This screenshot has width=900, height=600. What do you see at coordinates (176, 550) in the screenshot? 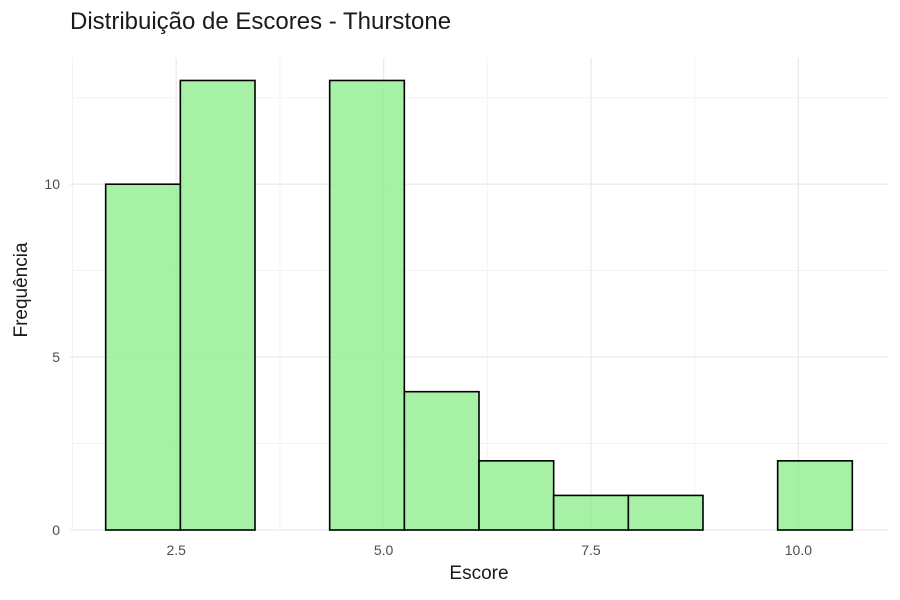
I see `x-tick-label: 2.5` at bounding box center [176, 550].